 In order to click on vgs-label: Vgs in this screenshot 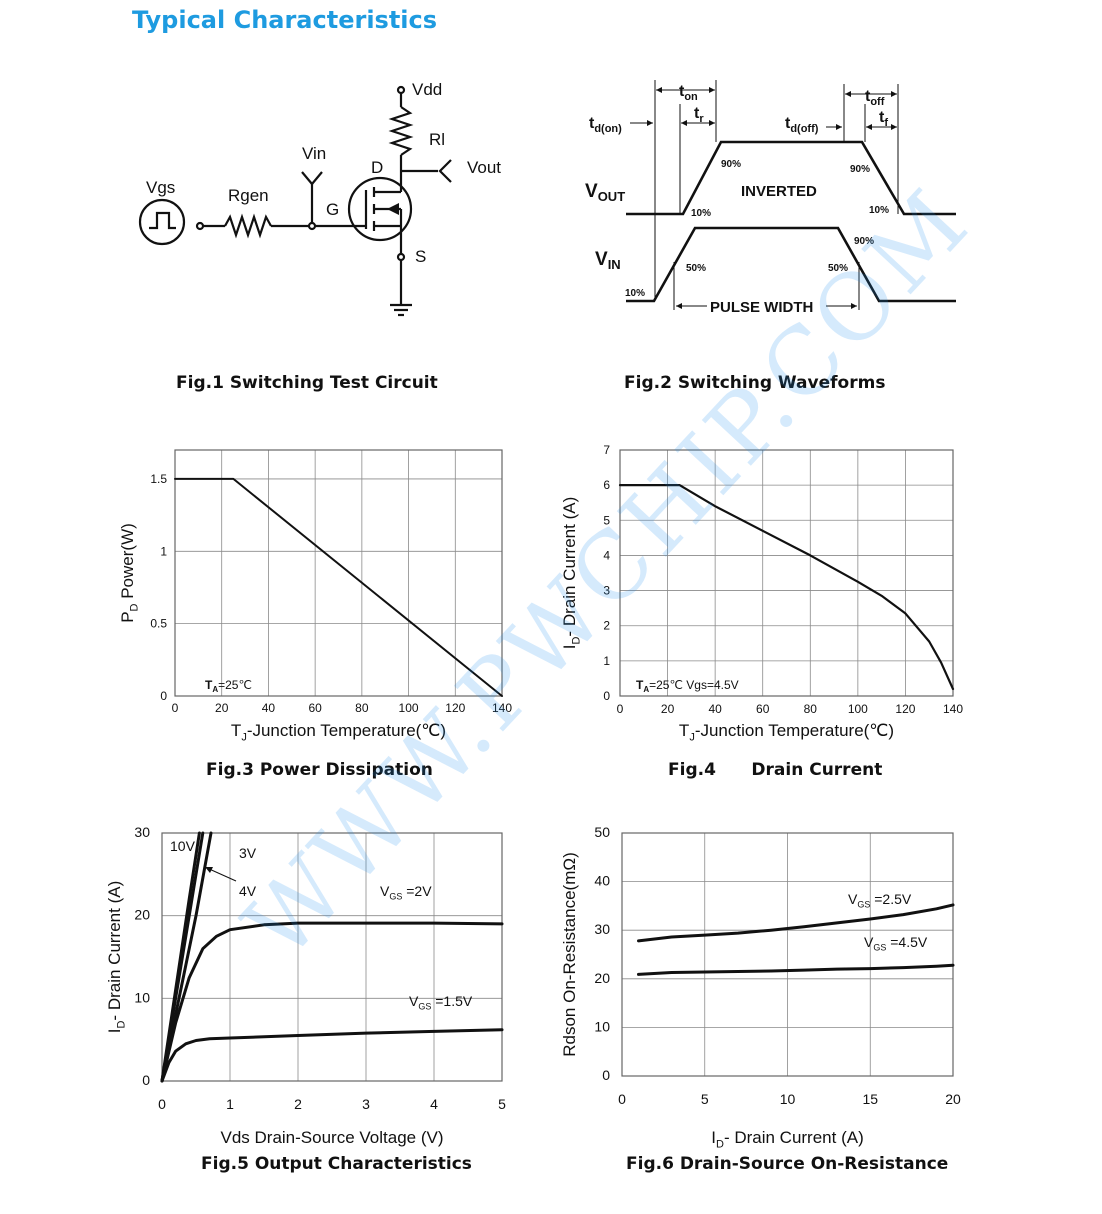, I will do `click(160, 187)`.